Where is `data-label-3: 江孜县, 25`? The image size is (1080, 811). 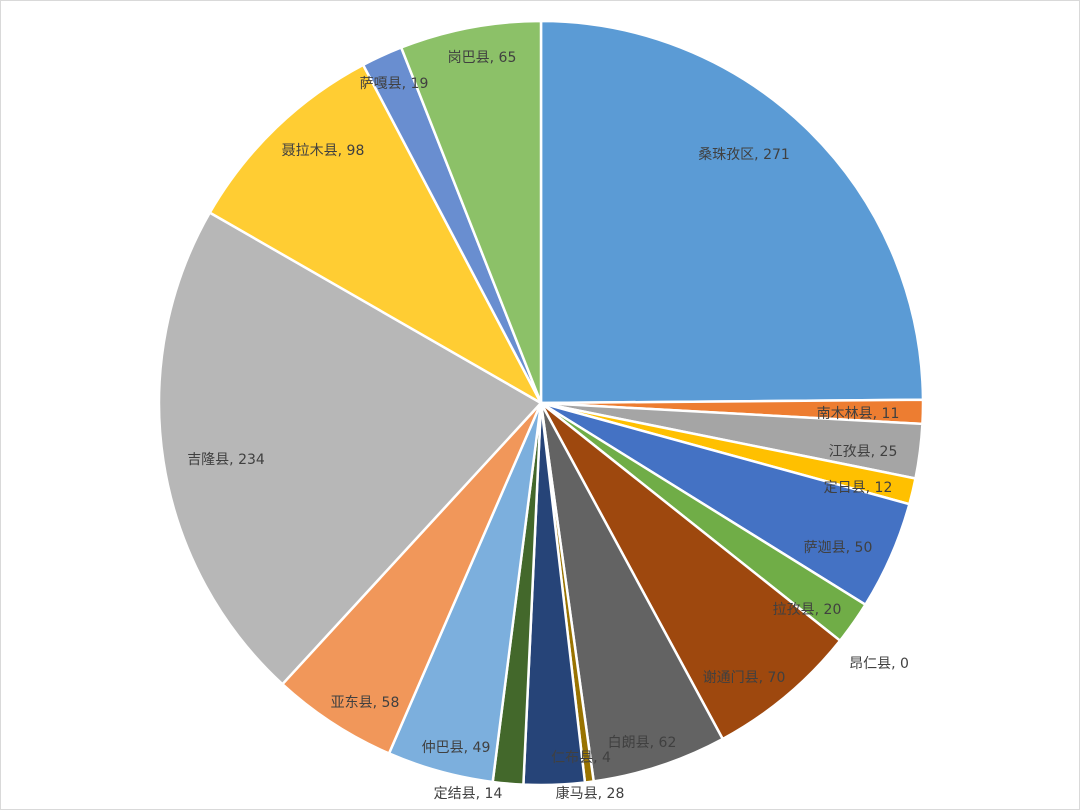
data-label-3: 江孜县, 25 is located at coordinates (863, 452).